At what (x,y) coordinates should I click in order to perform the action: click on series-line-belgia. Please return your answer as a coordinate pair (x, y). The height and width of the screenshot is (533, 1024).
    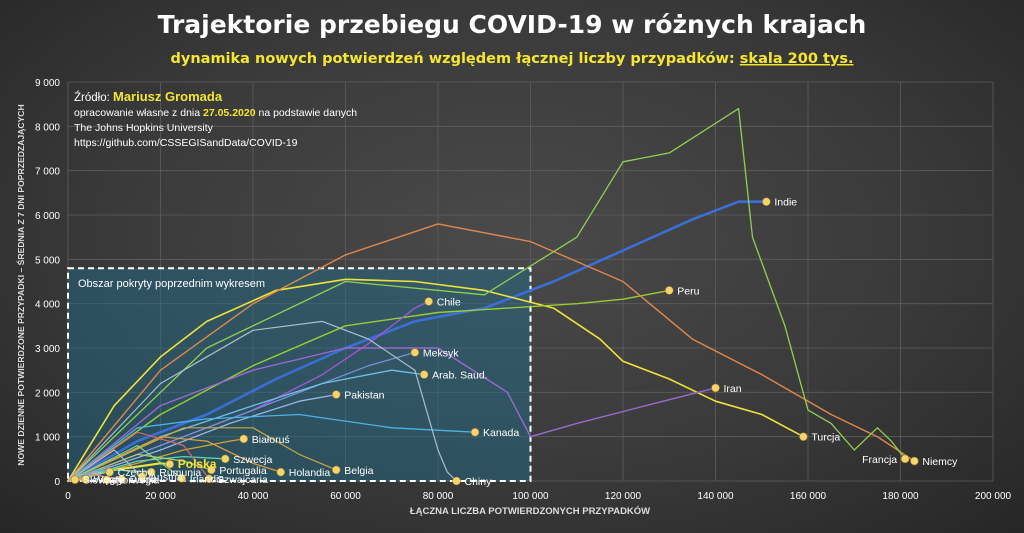
    Looking at the image, I should click on (202, 454).